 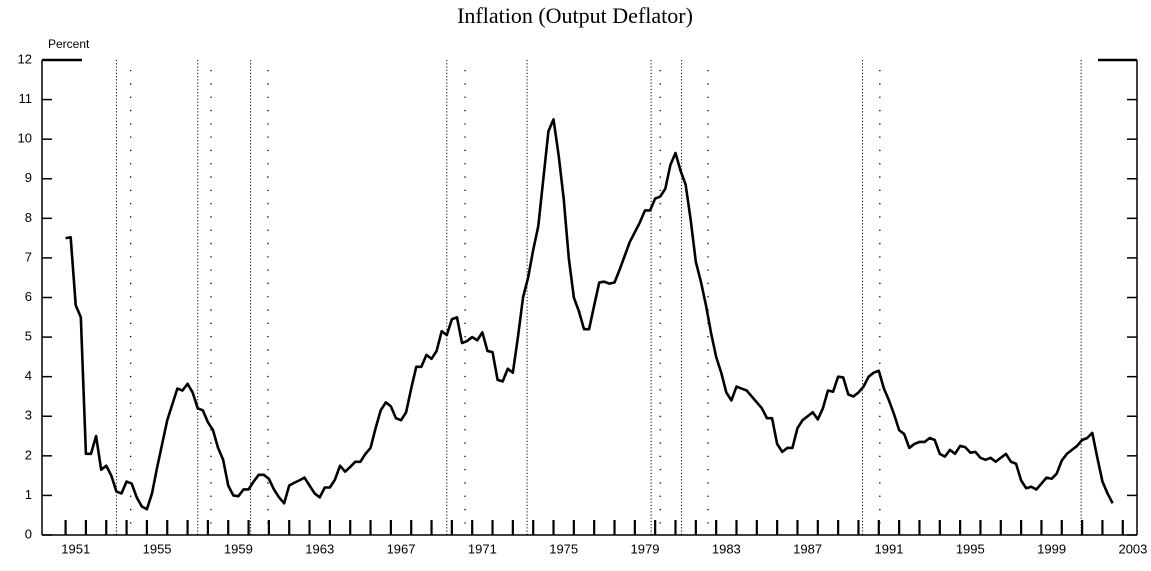 I want to click on y-axis-label: Percent, so click(x=69, y=44).